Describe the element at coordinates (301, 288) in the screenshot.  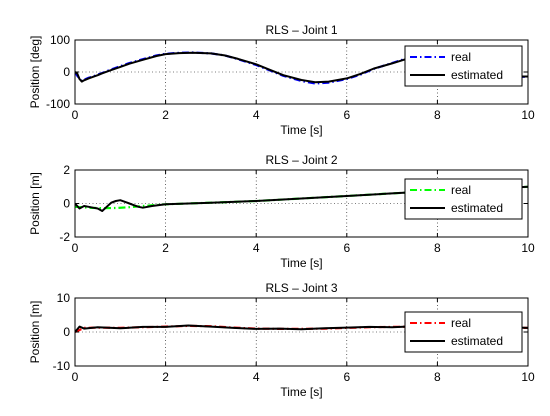
I see `chart-title: RLS – Joint 3` at that location.